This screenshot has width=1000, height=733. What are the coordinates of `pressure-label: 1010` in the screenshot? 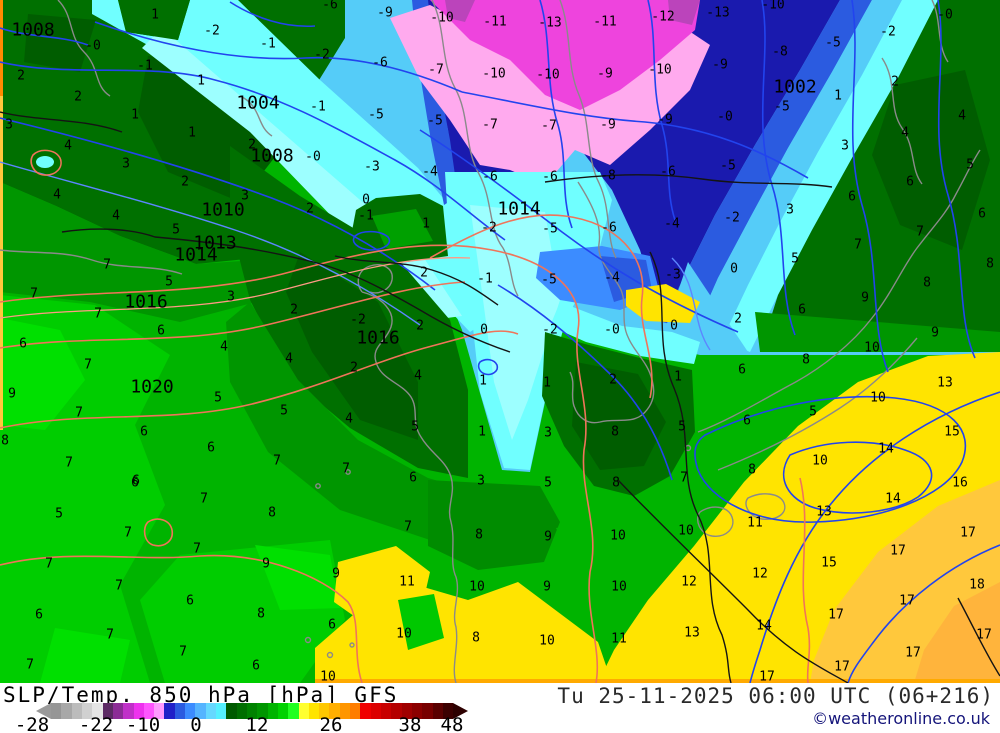 It's located at (222, 210).